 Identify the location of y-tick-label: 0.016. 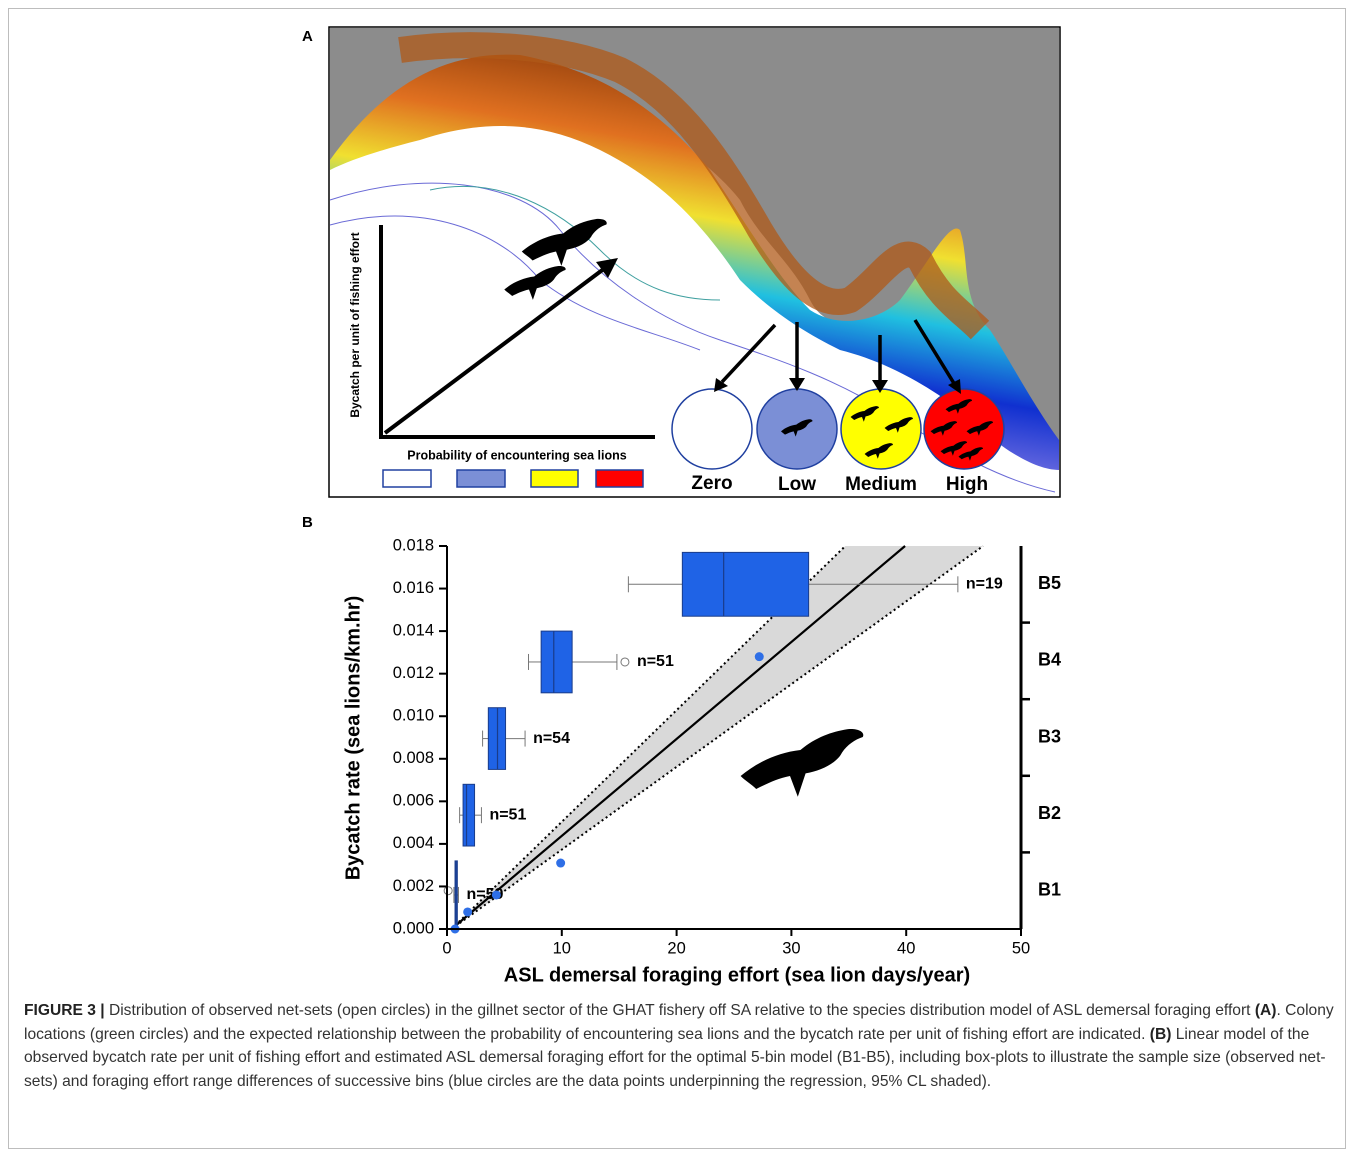
(413, 588).